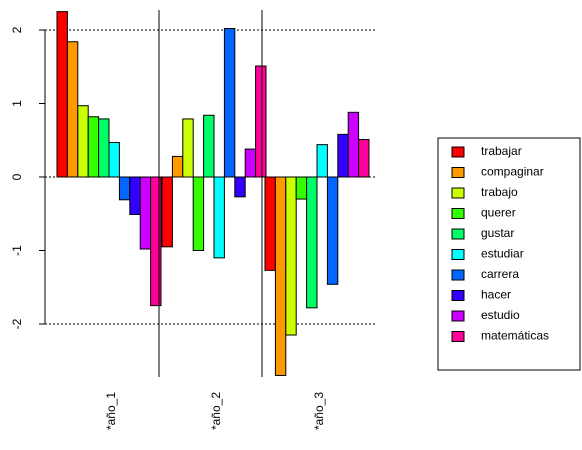 Image resolution: width=582 pixels, height=450 pixels. What do you see at coordinates (111, 411) in the screenshot?
I see `group-label: *año_1` at bounding box center [111, 411].